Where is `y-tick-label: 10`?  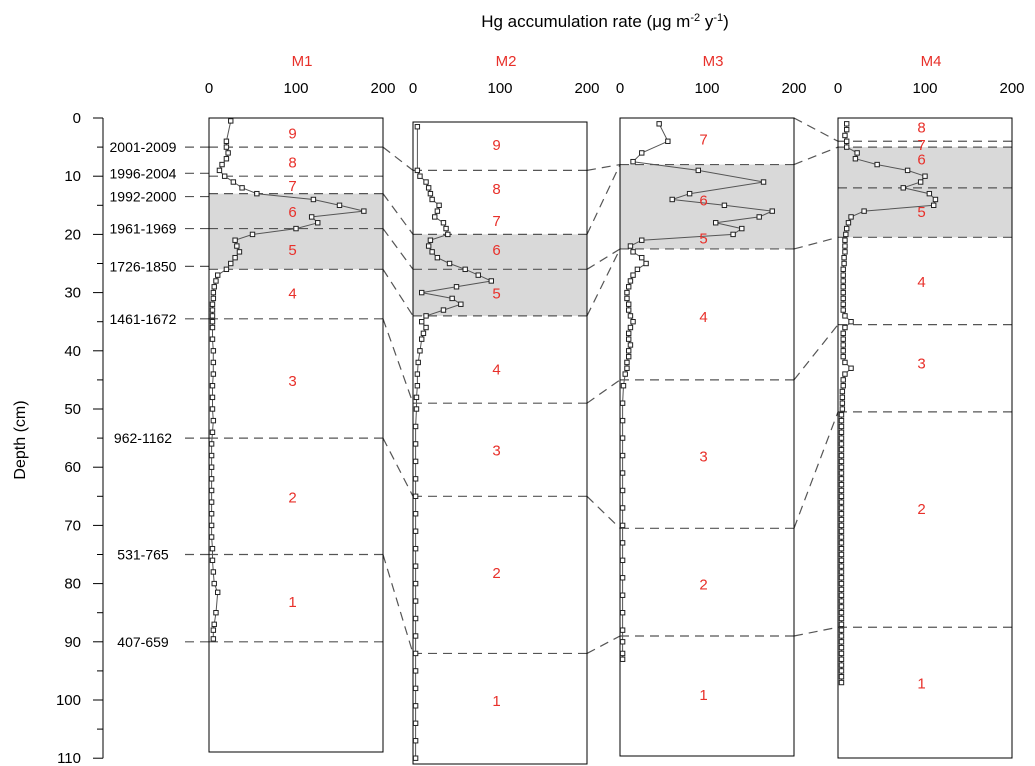
y-tick-label: 10 is located at coordinates (72, 176).